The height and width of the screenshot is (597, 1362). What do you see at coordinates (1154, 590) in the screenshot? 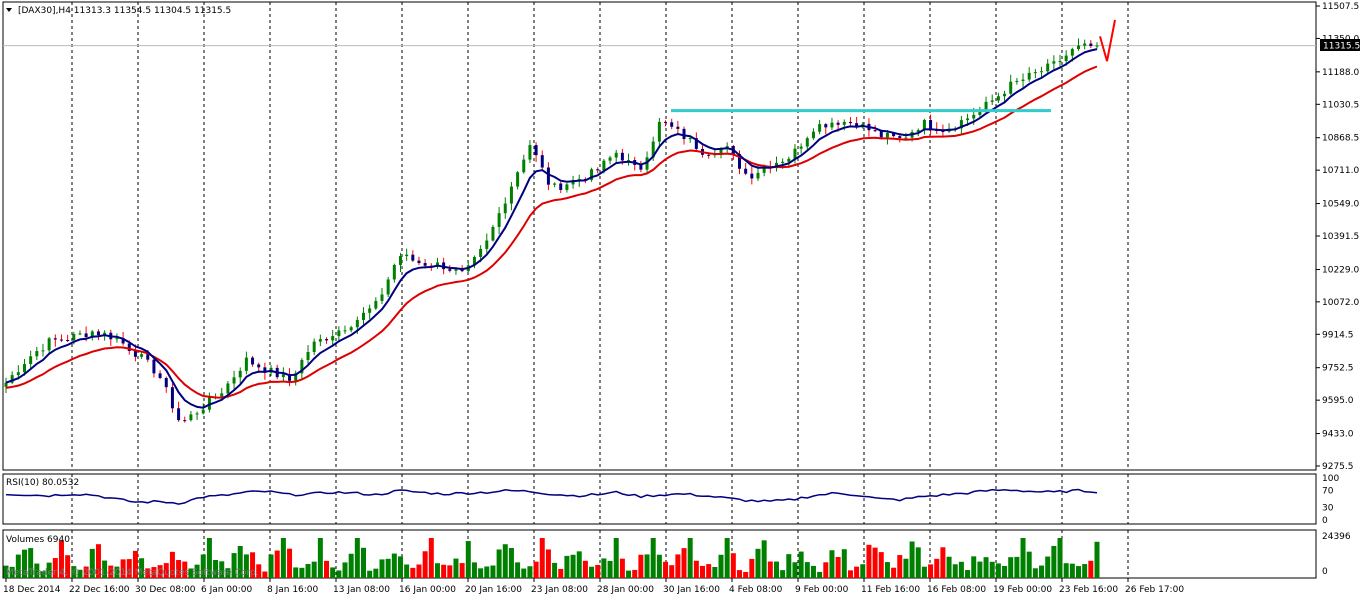
I see `time-tick-label: 26 Feb 17:00` at bounding box center [1154, 590].